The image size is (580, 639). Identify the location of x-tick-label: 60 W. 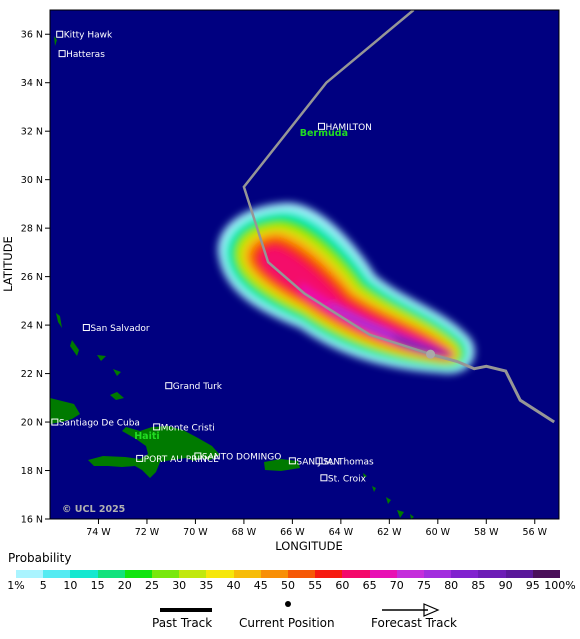
(438, 532).